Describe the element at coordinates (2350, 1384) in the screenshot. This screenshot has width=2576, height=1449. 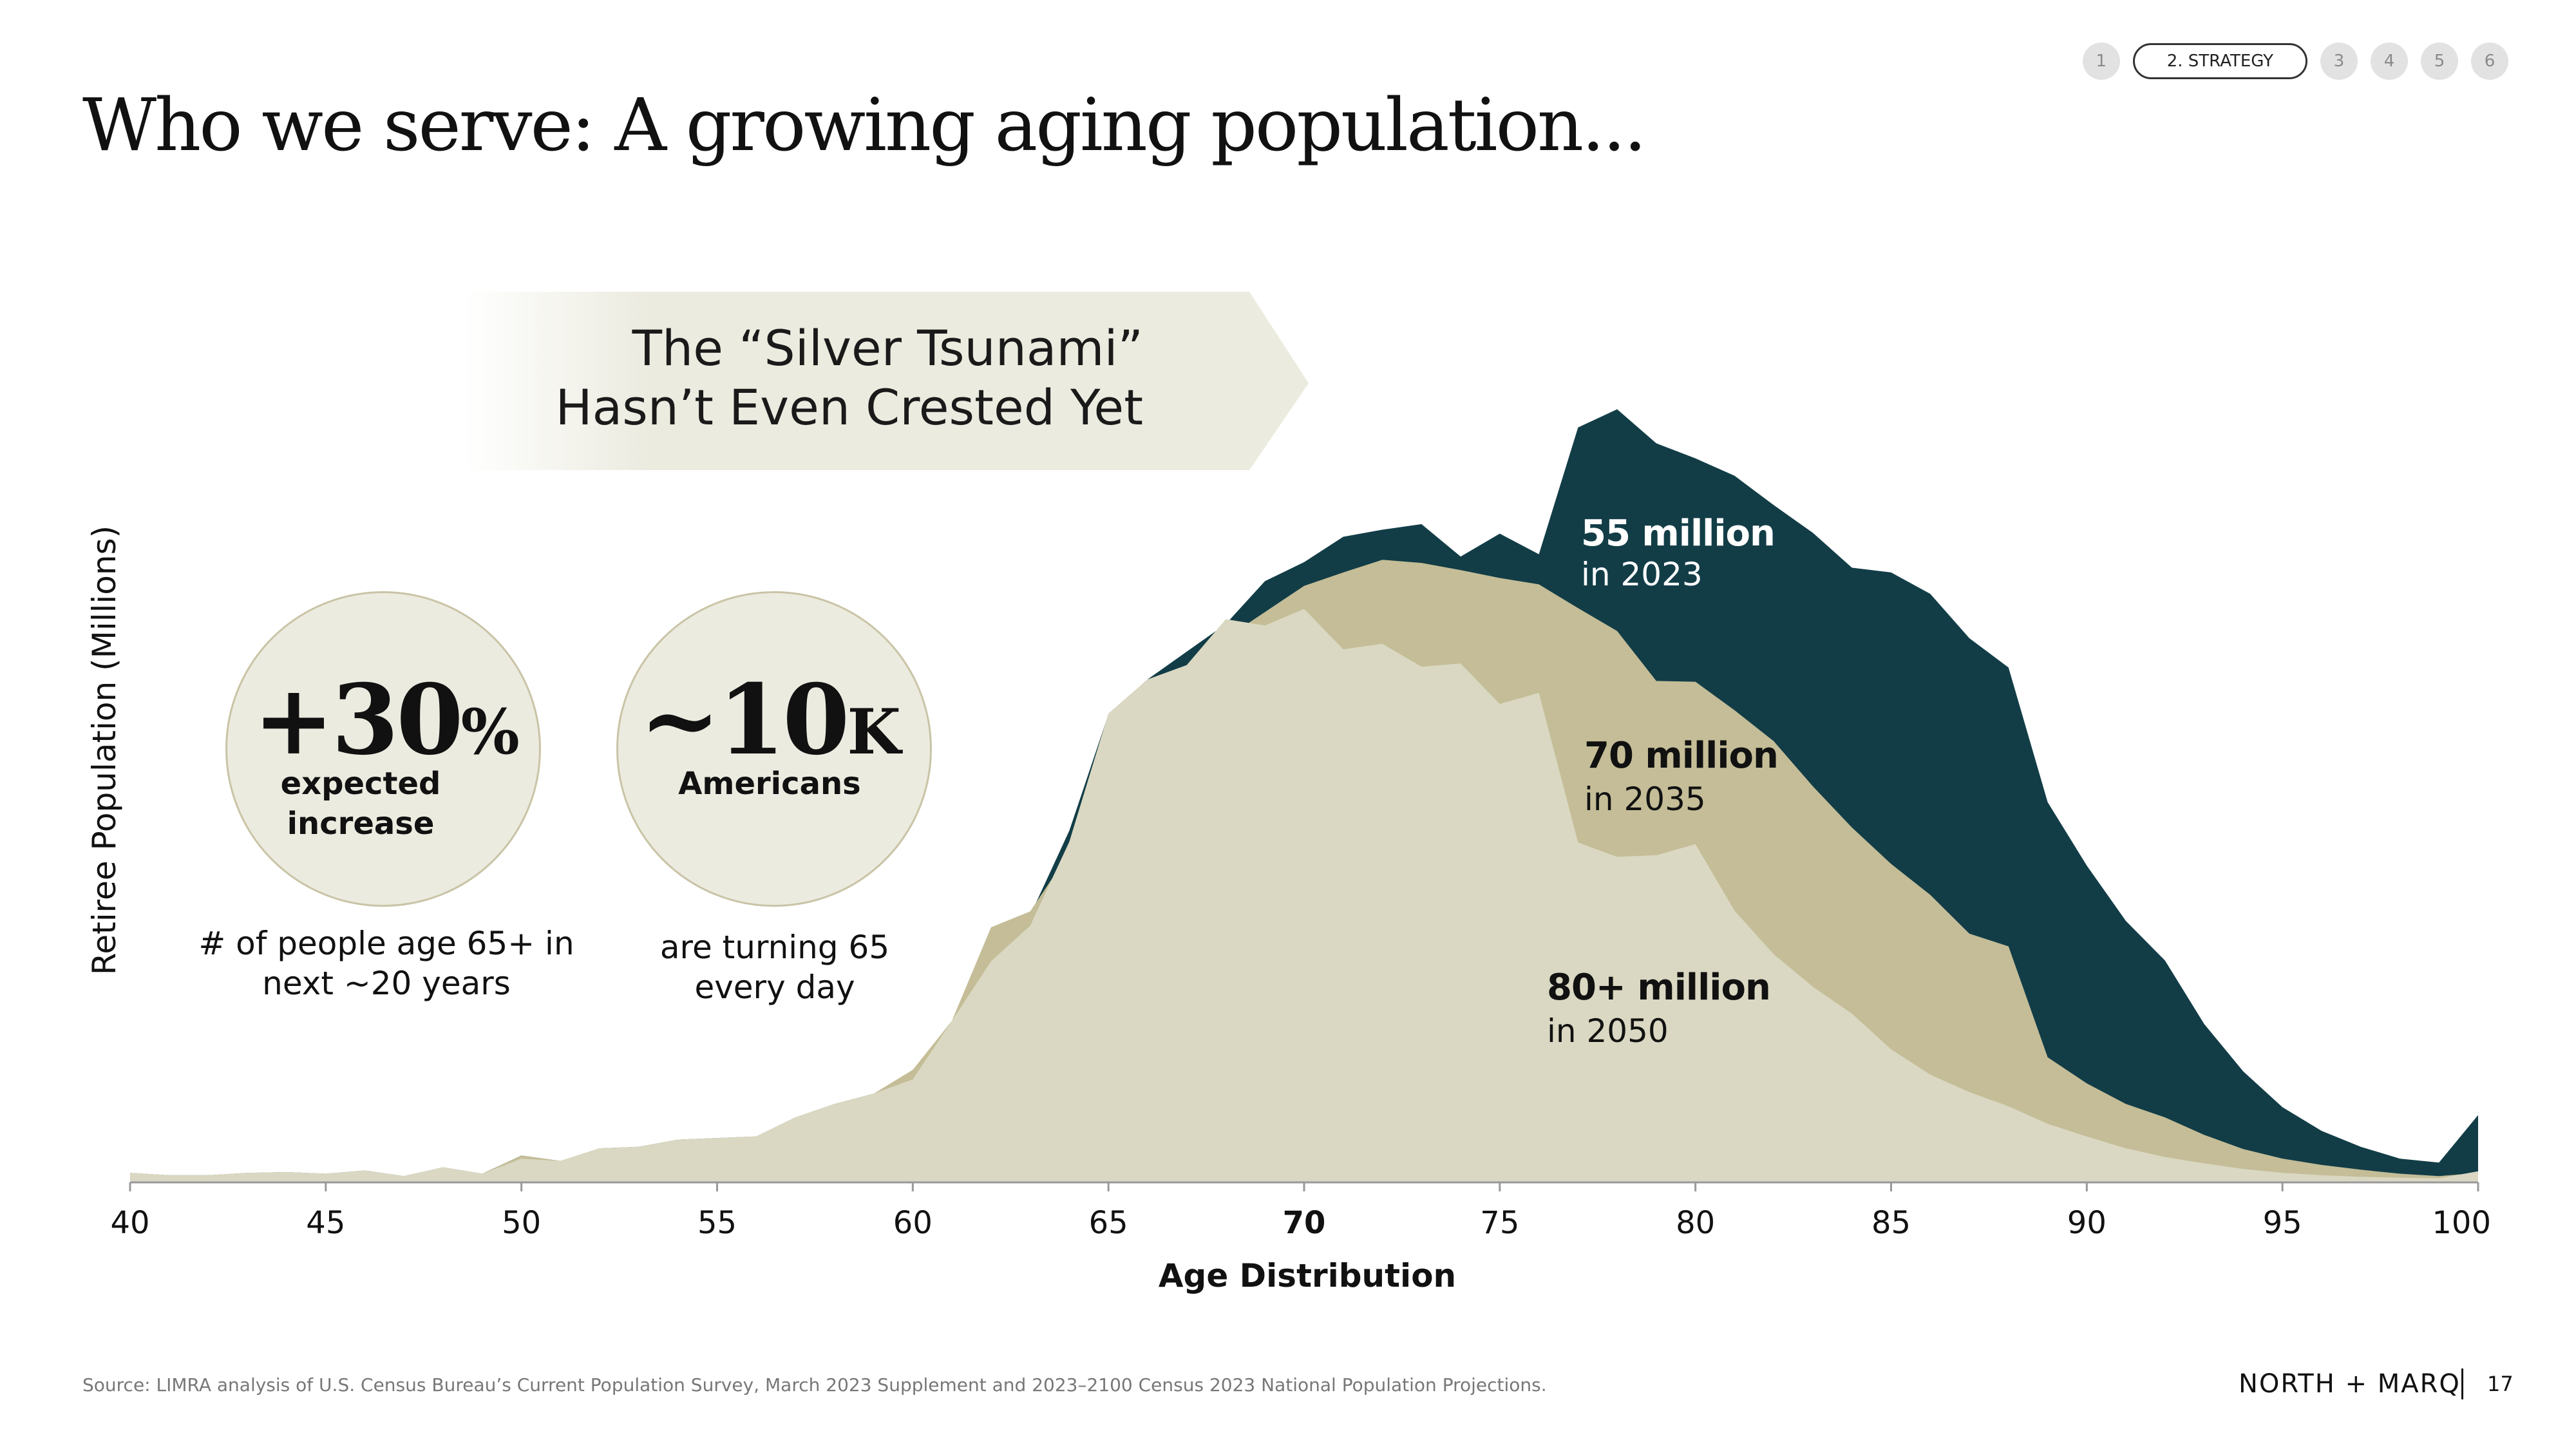
I see `company-logo: NORTH + MARQ` at that location.